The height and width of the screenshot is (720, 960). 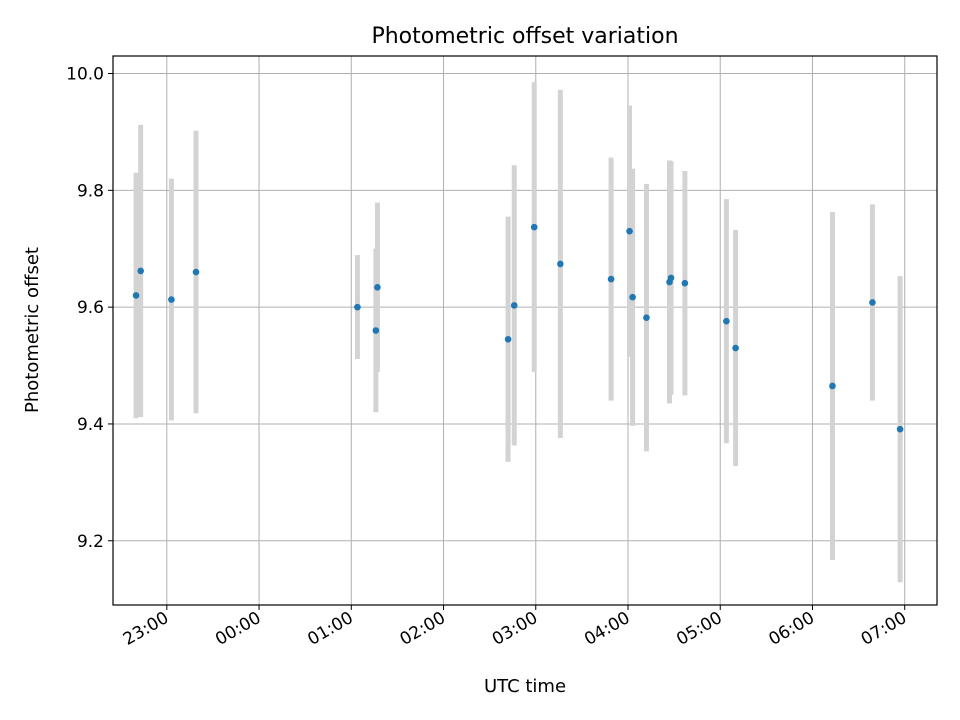 What do you see at coordinates (524, 36) in the screenshot?
I see `chart-title: Photometric offset variation` at bounding box center [524, 36].